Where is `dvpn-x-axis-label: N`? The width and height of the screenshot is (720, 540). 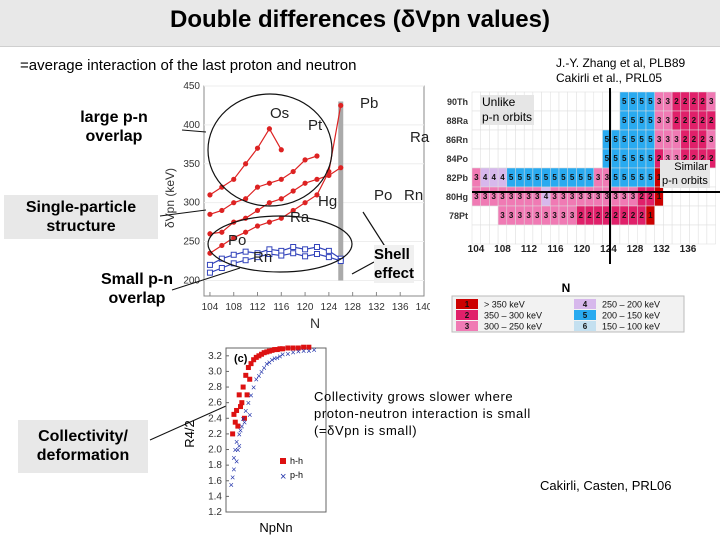
dvpn-x-axis-label: N is located at coordinates (315, 323).